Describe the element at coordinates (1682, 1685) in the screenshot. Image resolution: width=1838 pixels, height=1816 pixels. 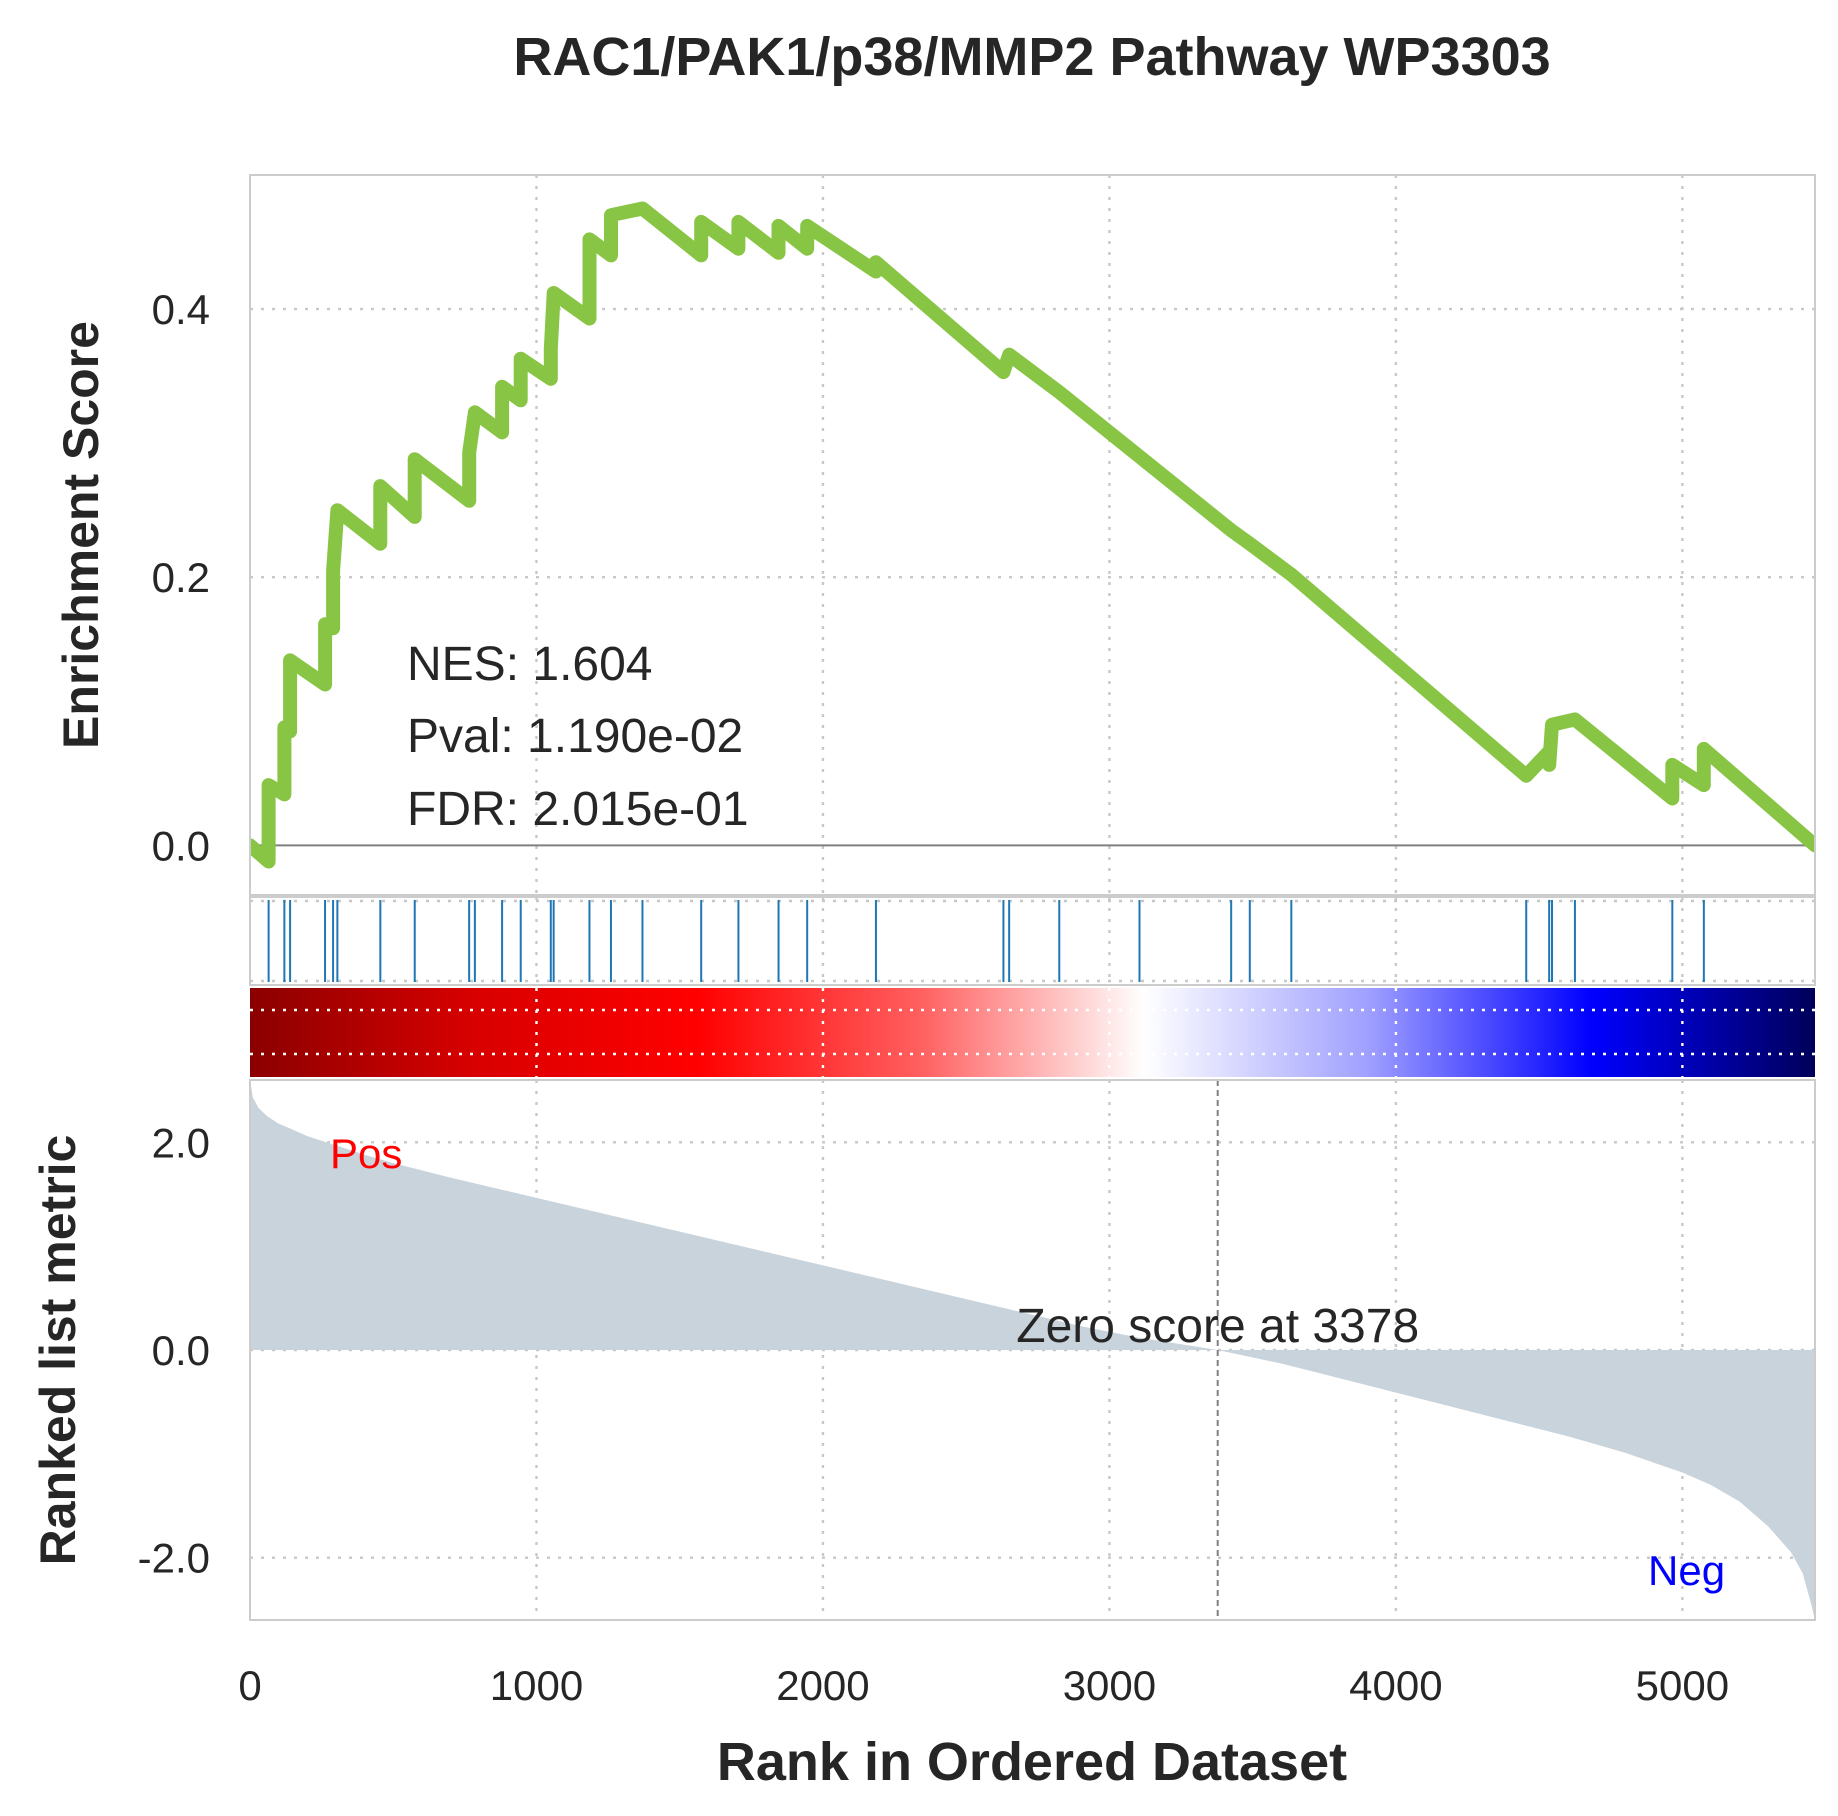
I see `x-tick-label: 5000` at that location.